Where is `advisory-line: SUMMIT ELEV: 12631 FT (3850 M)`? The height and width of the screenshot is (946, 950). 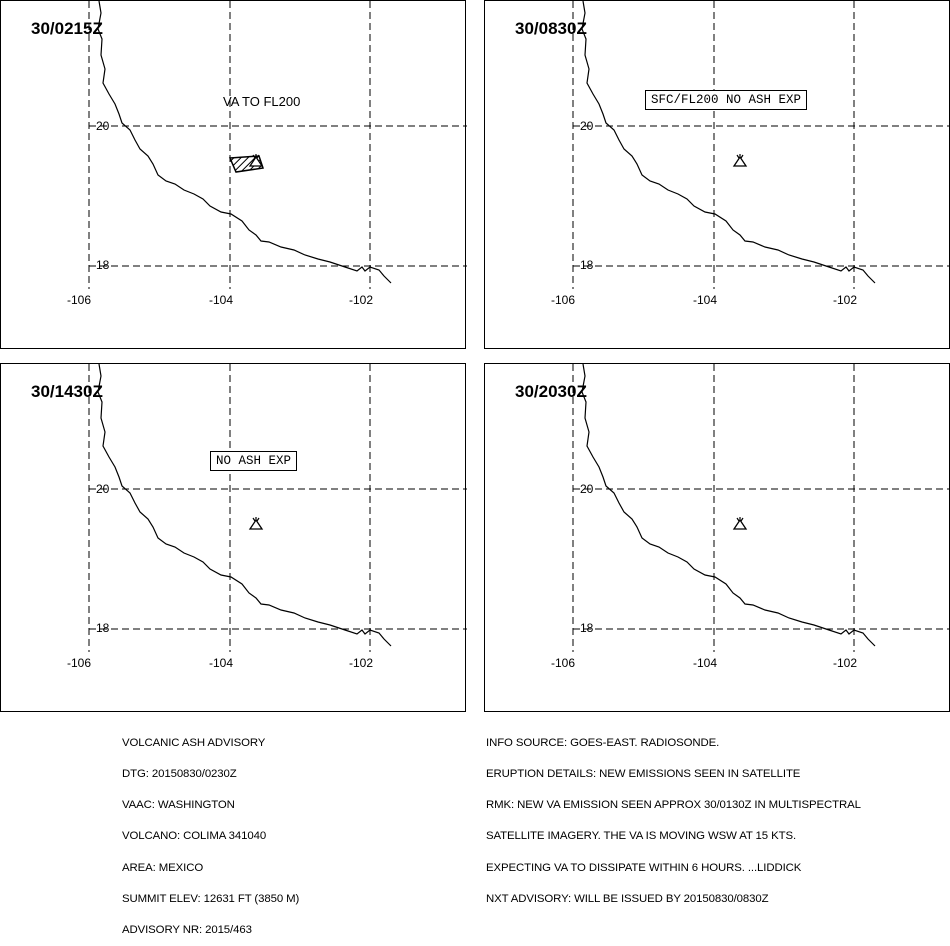 advisory-line: SUMMIT ELEV: 12631 FT (3850 M) is located at coordinates (211, 898).